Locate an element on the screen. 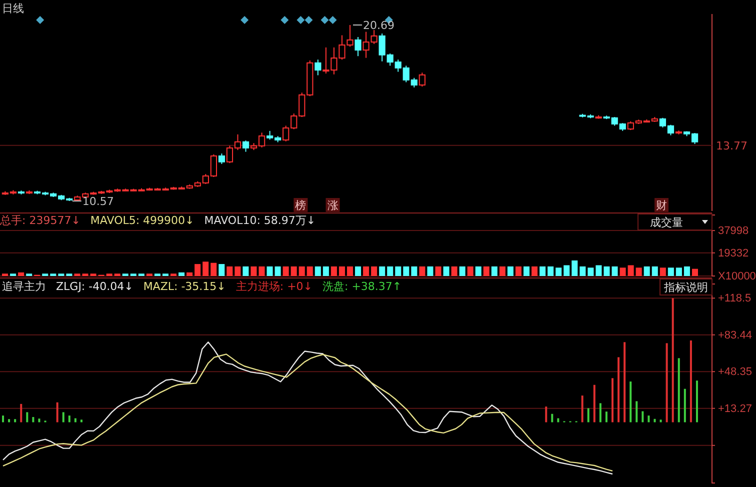  text: MAZL: -35.15↓ is located at coordinates (184, 286).